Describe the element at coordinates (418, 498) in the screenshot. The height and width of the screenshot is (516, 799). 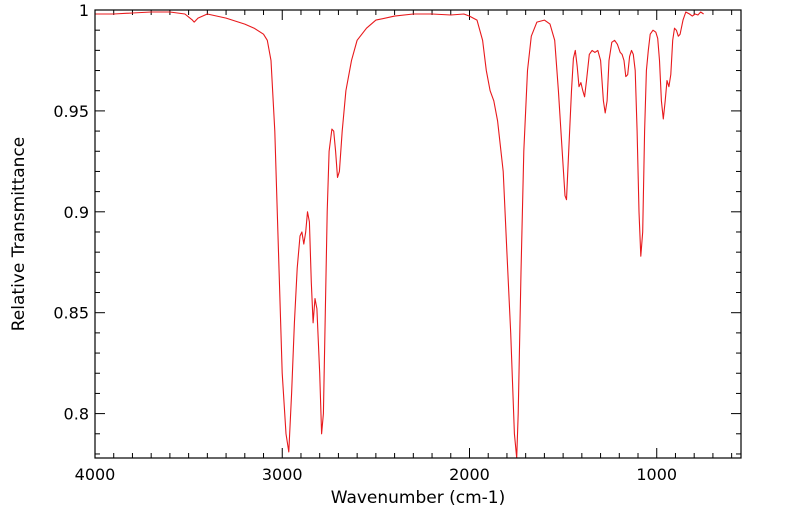
I see `x-axis-title: Wavenumber (cm-1)` at that location.